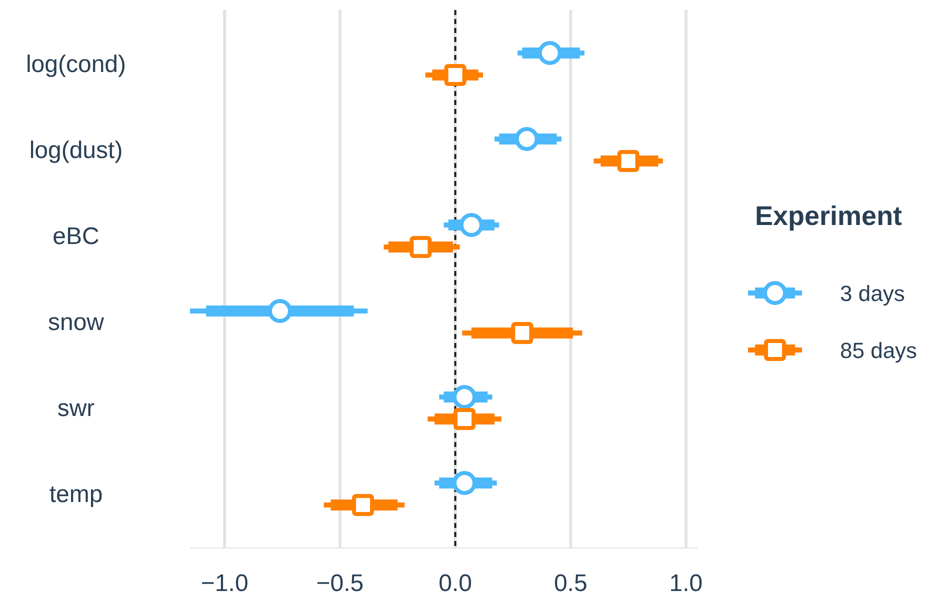 Image resolution: width=948 pixels, height=599 pixels. What do you see at coordinates (76, 408) in the screenshot?
I see `y-tick-label: swr` at bounding box center [76, 408].